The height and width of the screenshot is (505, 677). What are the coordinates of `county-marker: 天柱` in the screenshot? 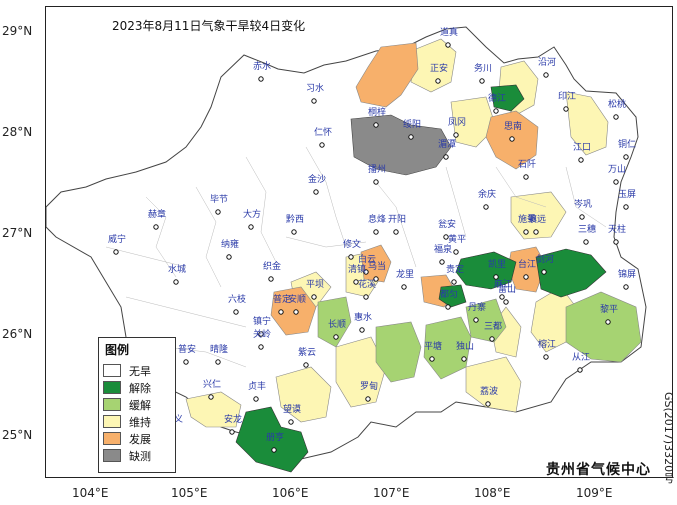 It's located at (617, 234).